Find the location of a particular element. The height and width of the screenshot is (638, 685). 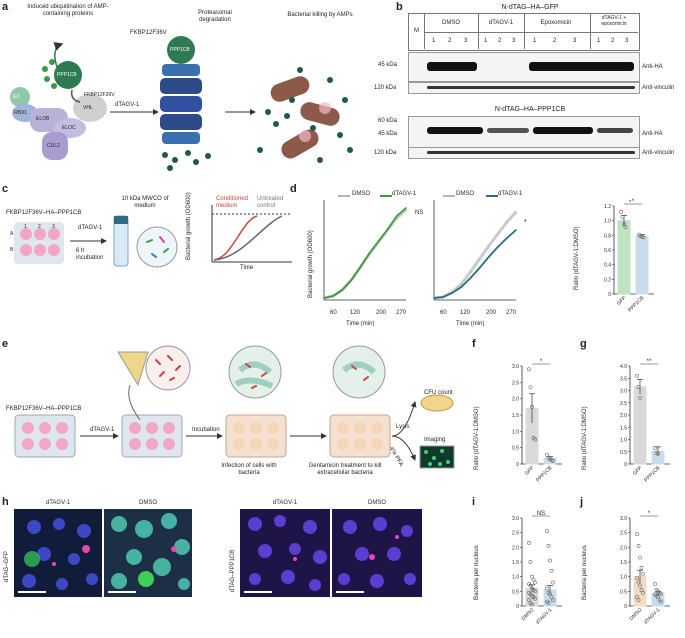

y-tick-label: 3.0 is located at coordinates (515, 367).